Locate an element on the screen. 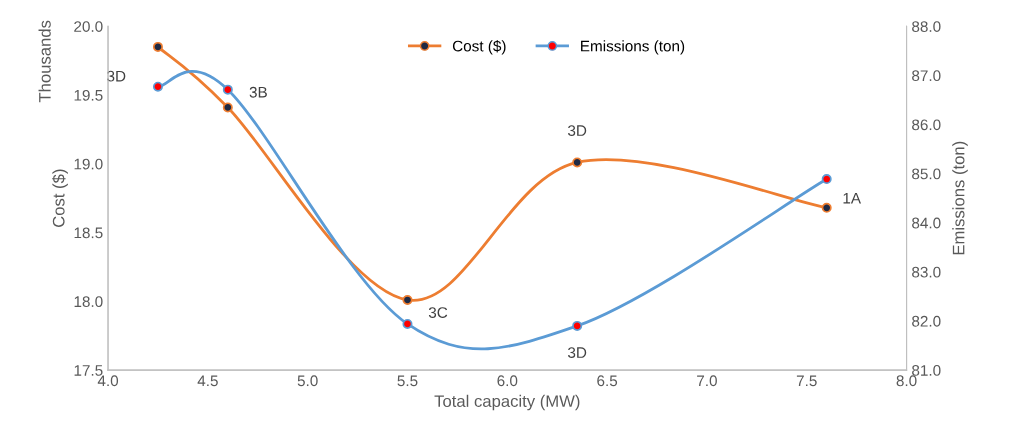 This screenshot has height=438, width=1029. y2-tick-label: 85.0 is located at coordinates (926, 174).